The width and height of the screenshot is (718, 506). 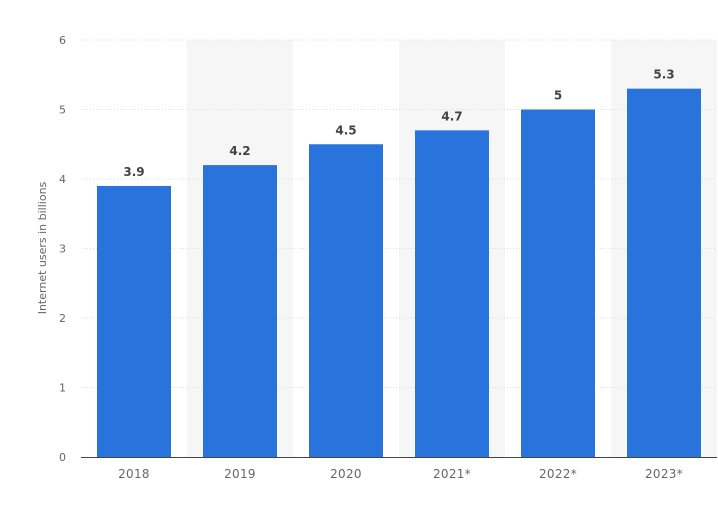 What do you see at coordinates (42, 247) in the screenshot?
I see `y-axis-title: Internet users in billions` at bounding box center [42, 247].